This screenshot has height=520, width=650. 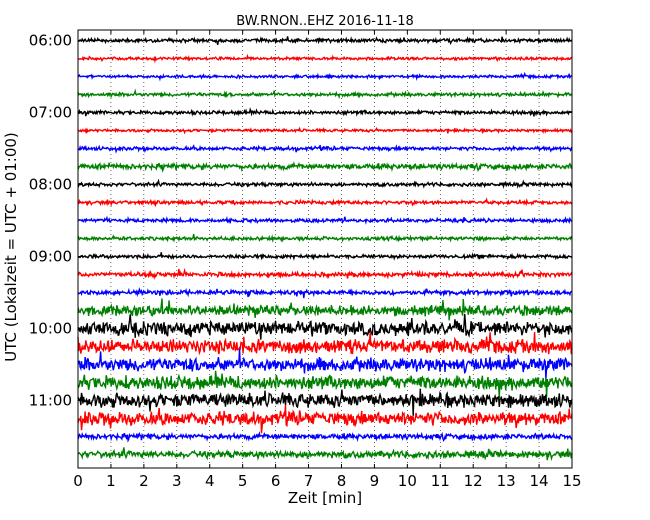 I want to click on y-tick-label: 07:00, so click(x=50, y=113).